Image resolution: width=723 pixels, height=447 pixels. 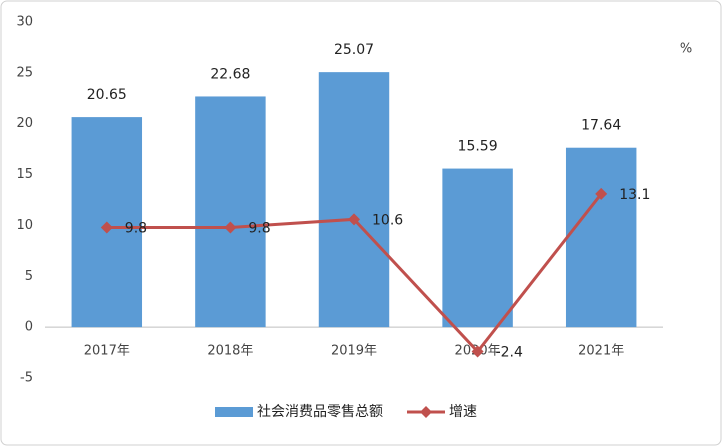 I want to click on y-tick-label: 25, so click(x=24, y=72).